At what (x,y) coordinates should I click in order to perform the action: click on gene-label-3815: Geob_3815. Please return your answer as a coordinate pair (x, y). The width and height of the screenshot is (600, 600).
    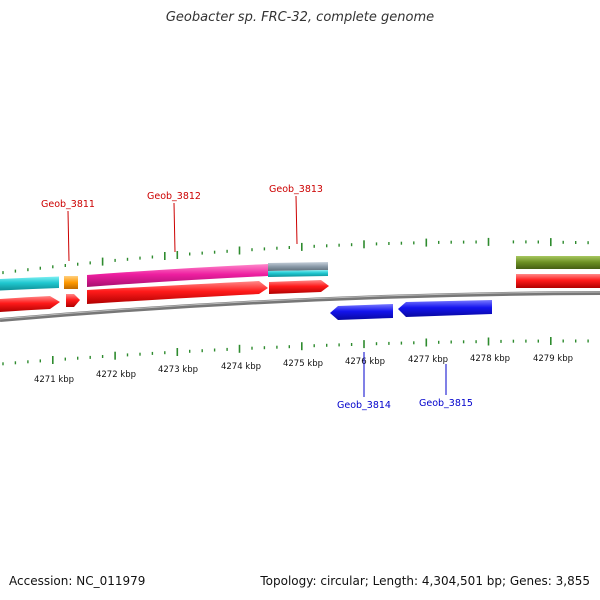
    Looking at the image, I should click on (446, 403).